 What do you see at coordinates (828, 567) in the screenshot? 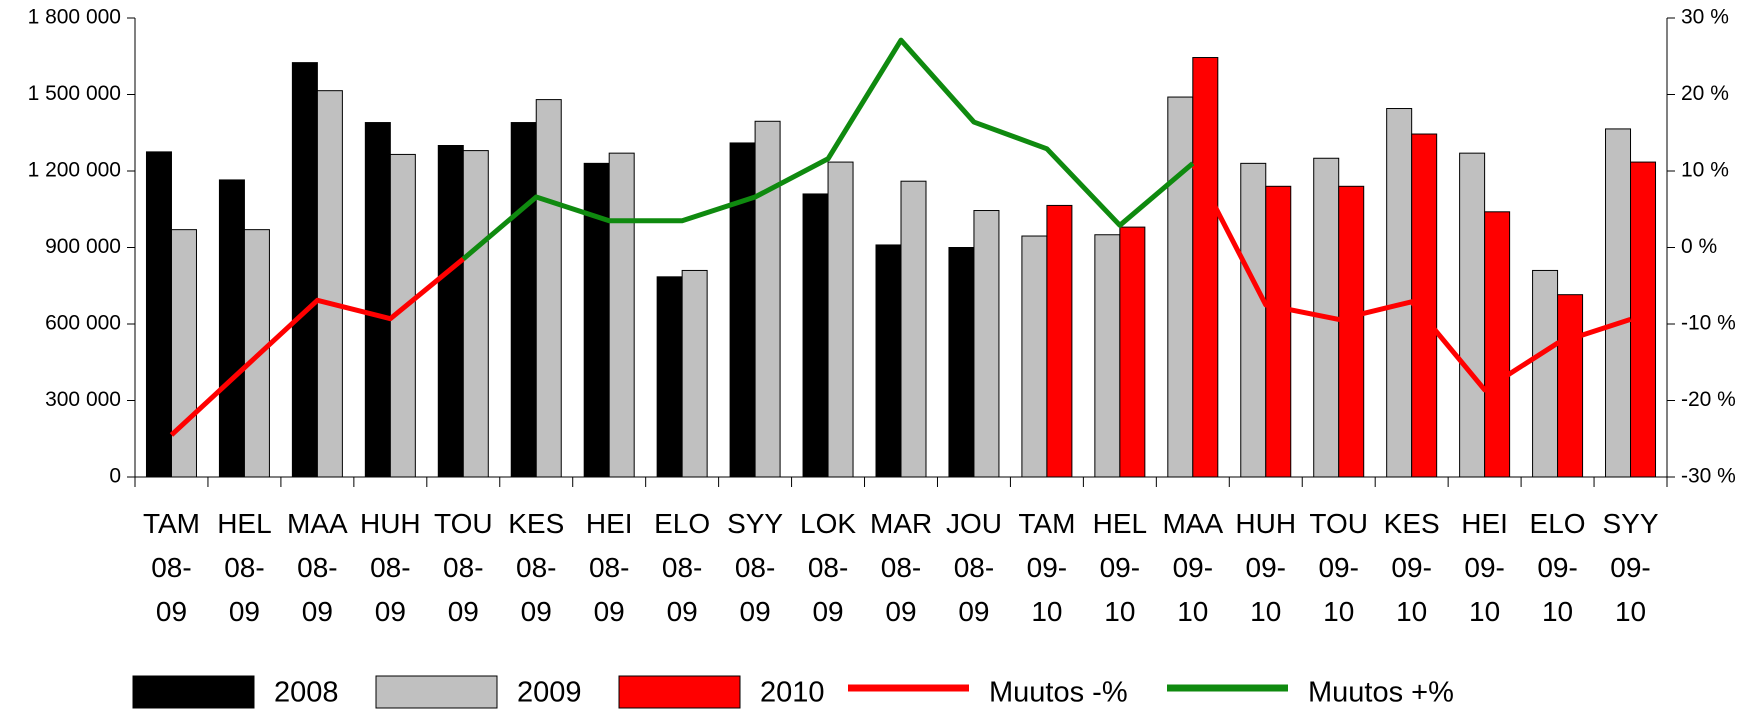
I see `x-tick-label: LOK 08-09` at bounding box center [828, 567].